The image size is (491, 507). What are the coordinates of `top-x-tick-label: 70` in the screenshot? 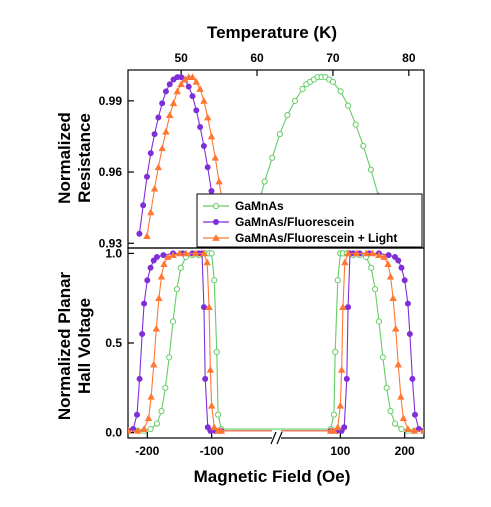 It's located at (333, 58).